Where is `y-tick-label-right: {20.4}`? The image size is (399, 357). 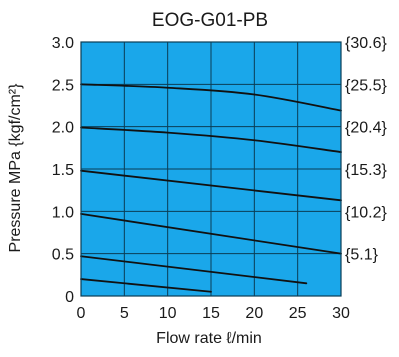
y-tick-label-right: {20.4} is located at coordinates (366, 128).